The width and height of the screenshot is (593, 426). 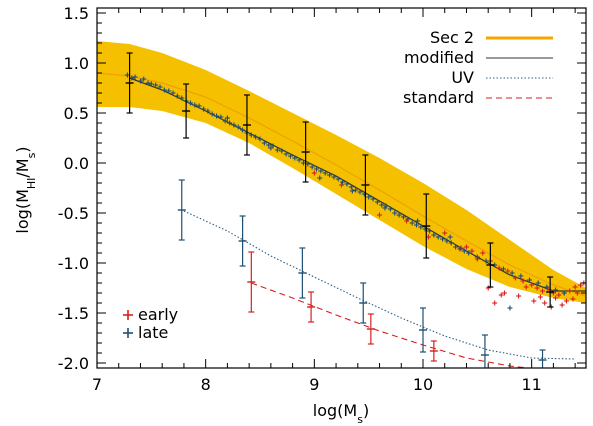 What do you see at coordinates (206, 384) in the screenshot?
I see `x-tick-label: 8` at bounding box center [206, 384].